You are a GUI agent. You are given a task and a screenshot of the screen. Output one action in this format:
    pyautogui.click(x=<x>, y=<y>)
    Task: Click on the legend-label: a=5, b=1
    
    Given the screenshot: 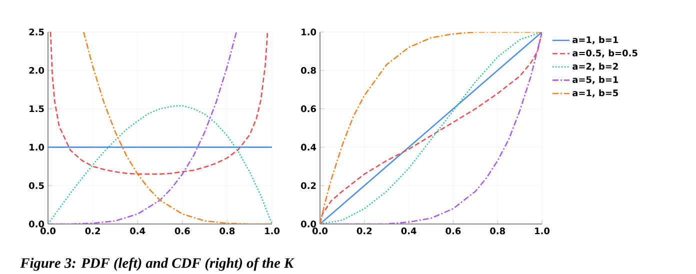 What is the action you would take?
    pyautogui.click(x=595, y=80)
    